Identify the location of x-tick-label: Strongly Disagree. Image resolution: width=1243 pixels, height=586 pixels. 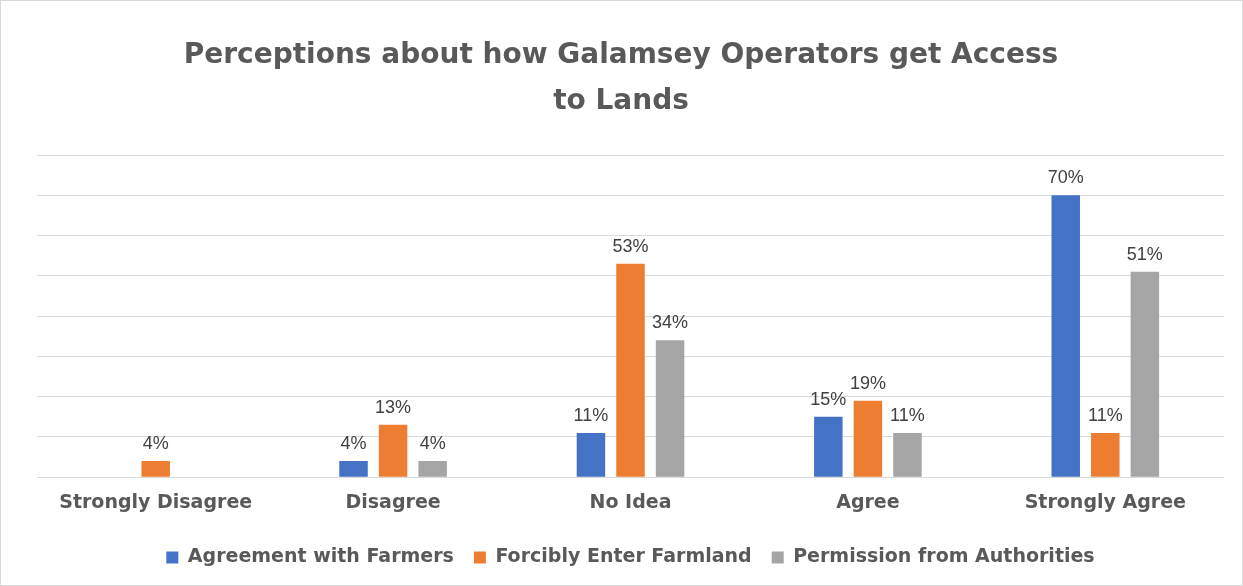
(156, 500).